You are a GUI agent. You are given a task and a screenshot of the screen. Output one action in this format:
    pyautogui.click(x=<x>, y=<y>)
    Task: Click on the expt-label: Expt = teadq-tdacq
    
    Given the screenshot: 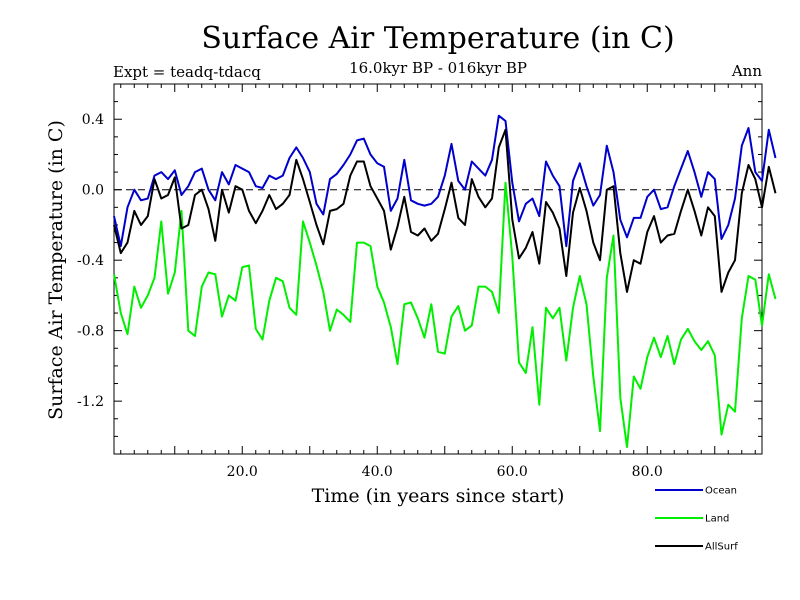 What is the action you would take?
    pyautogui.click(x=187, y=72)
    